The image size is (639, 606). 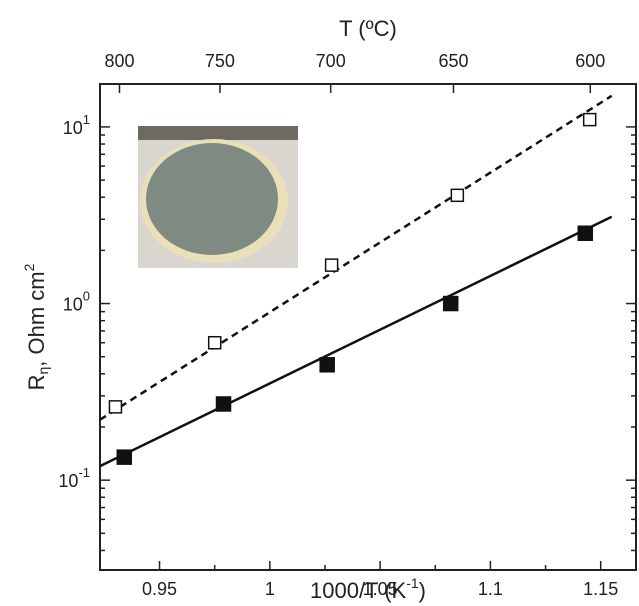 I want to click on x-tick-label: 1.15, so click(x=600, y=589).